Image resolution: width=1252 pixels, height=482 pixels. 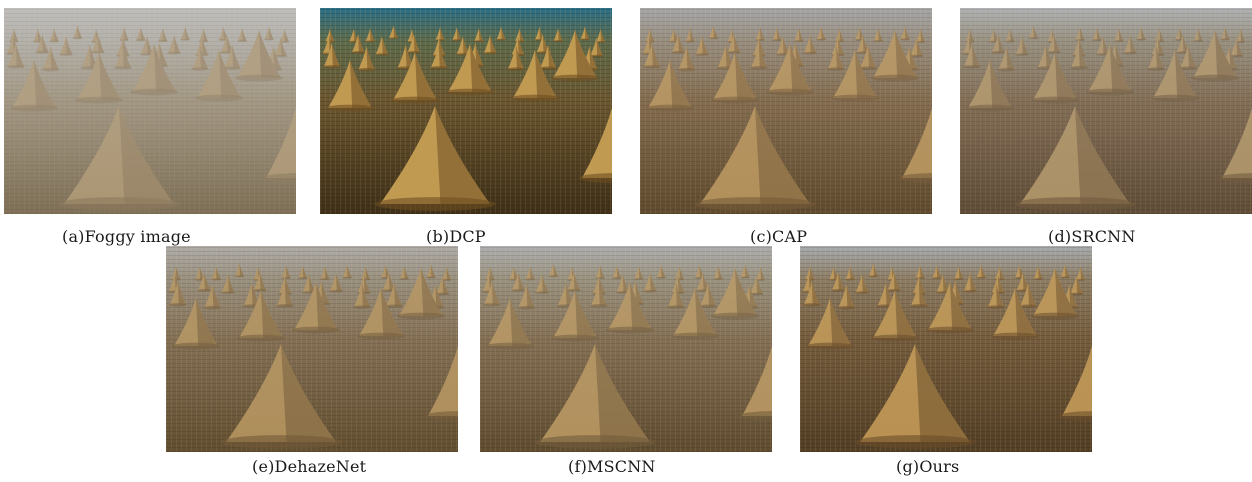 What do you see at coordinates (1092, 236) in the screenshot?
I see `caption-d: (d)SRCNN` at bounding box center [1092, 236].